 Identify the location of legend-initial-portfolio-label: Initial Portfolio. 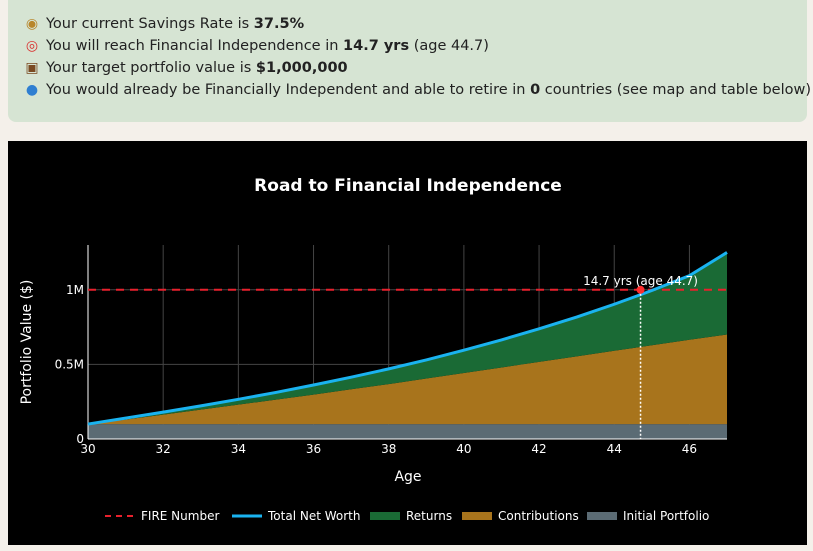
(666, 516).